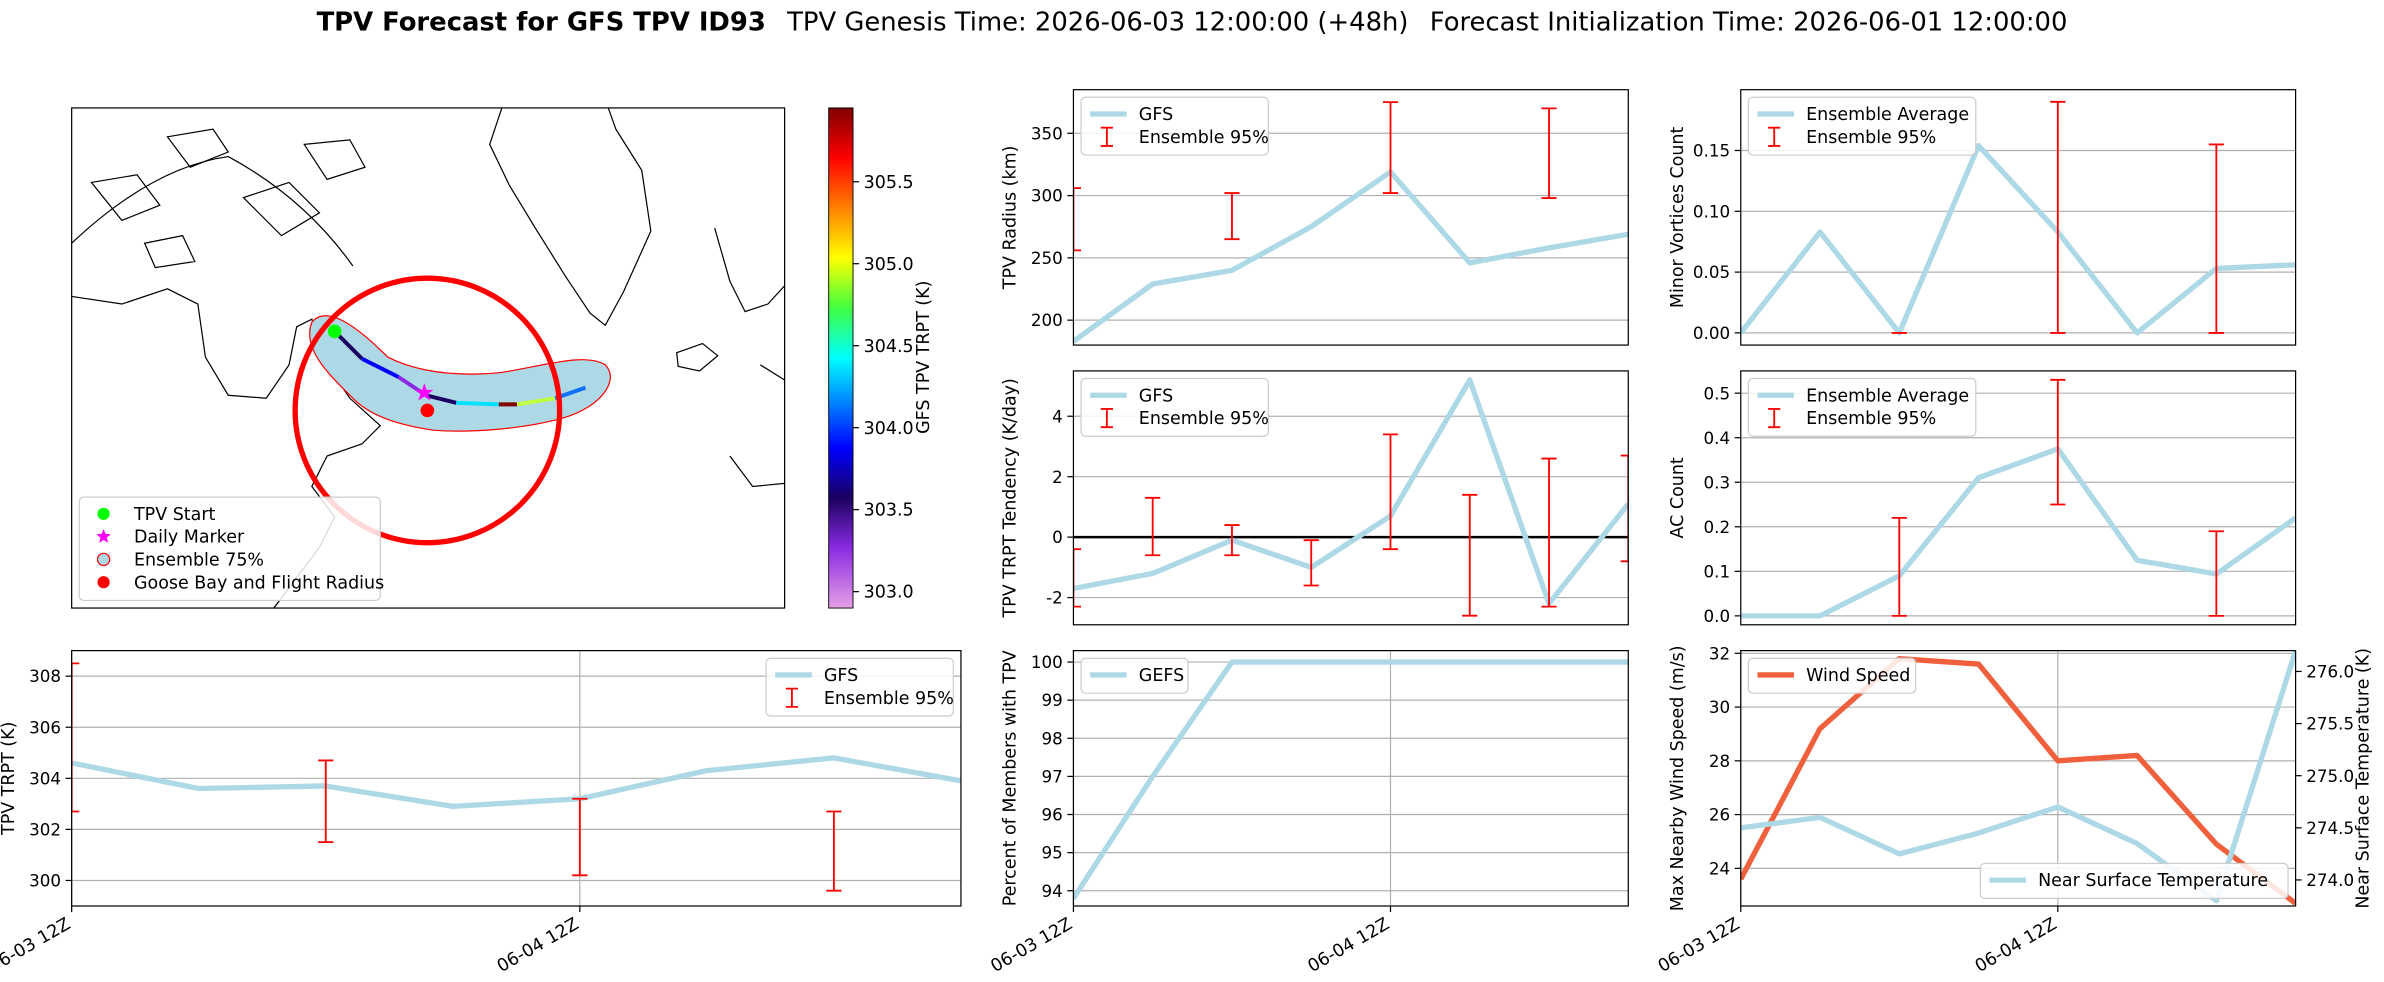 The height and width of the screenshot is (982, 2384). What do you see at coordinates (1711, 333) in the screenshot?
I see `y-tick-label: 0.00` at bounding box center [1711, 333].